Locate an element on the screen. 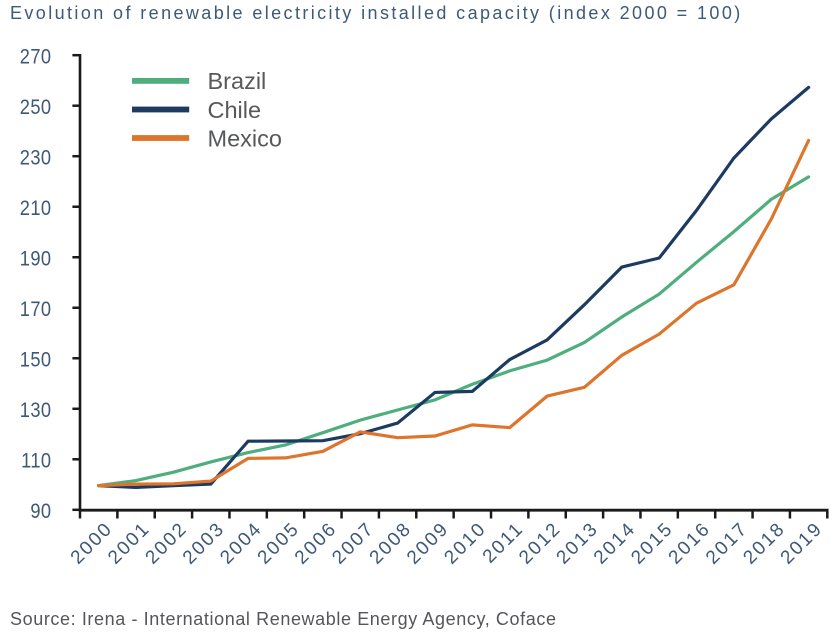 Image resolution: width=840 pixels, height=643 pixels. svg-text: 2018 is located at coordinates (764, 543).